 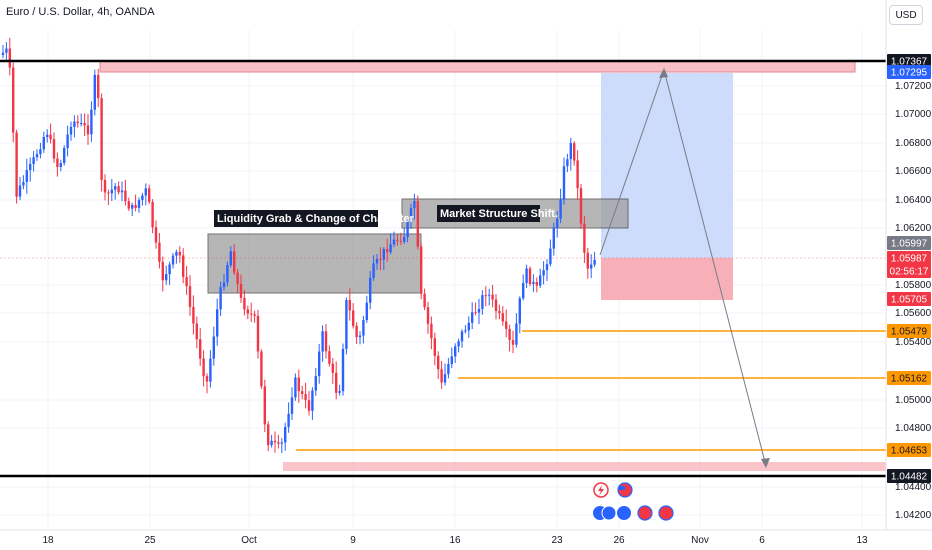 What do you see at coordinates (909, 451) in the screenshot?
I see `price-tag-label: 1.04653` at bounding box center [909, 451].